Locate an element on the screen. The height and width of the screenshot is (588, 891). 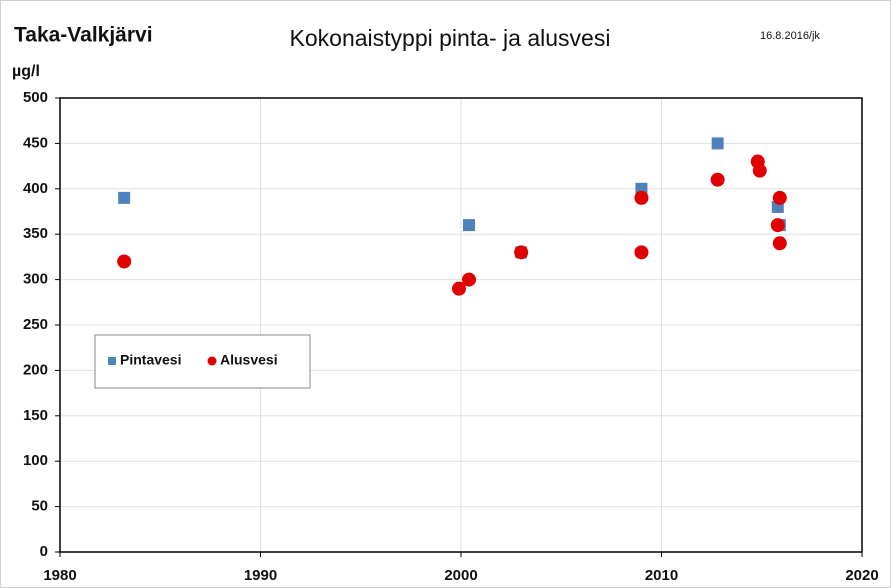
y-tick-label: 300 is located at coordinates (35, 279).